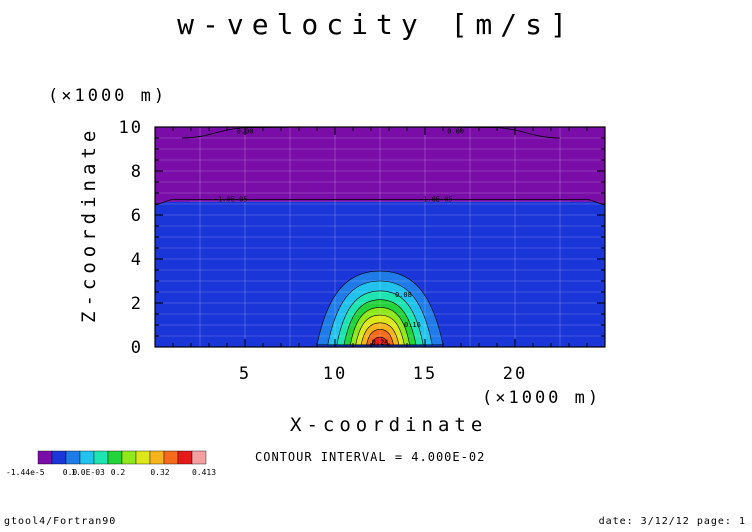 The height and width of the screenshot is (532, 752). Describe the element at coordinates (542, 398) in the screenshot. I see `x-axis-unit: (×1000 m)` at that location.